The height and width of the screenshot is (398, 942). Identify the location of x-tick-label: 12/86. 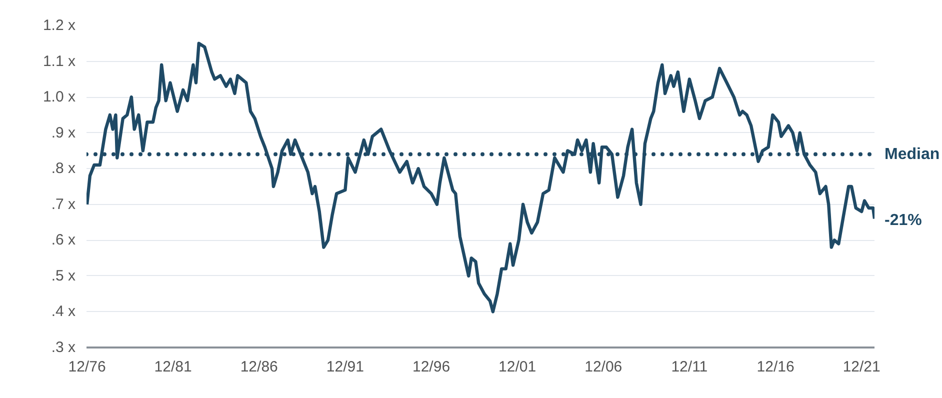
(259, 367).